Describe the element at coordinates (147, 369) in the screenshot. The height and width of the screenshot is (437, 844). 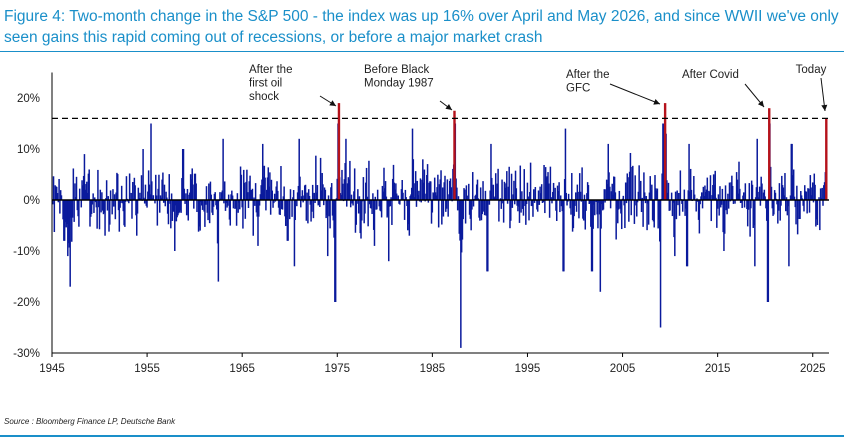
I see `x-tick-label: 1955` at that location.